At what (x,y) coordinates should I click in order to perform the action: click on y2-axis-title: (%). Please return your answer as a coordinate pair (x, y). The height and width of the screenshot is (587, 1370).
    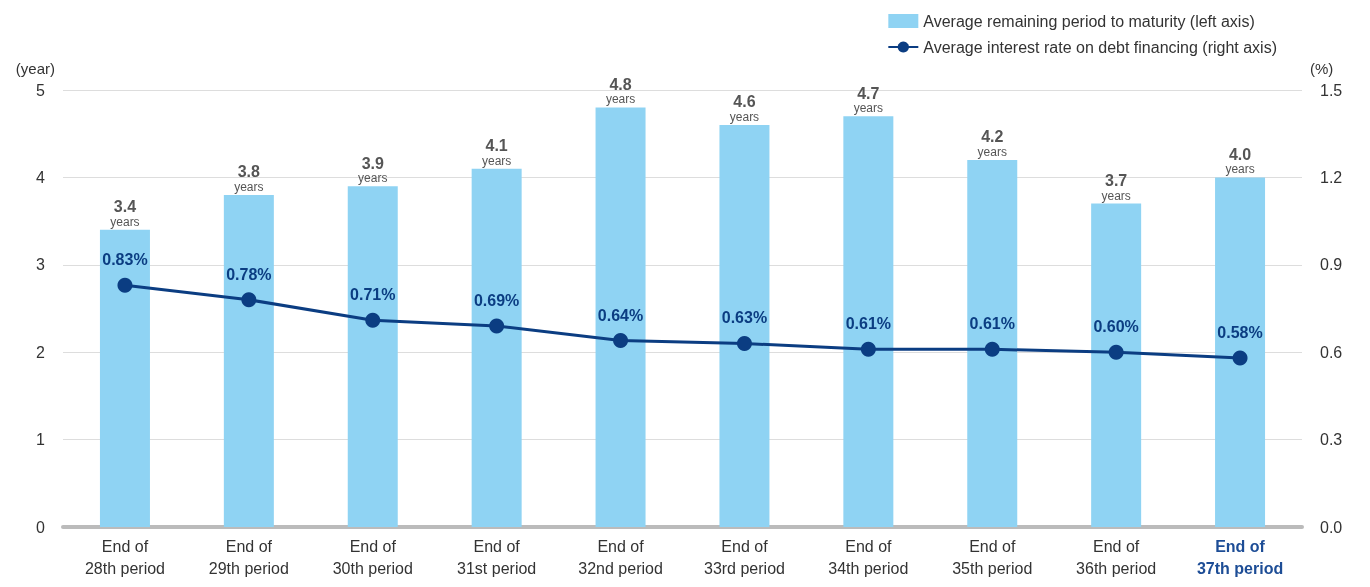
    Looking at the image, I should click on (1322, 68).